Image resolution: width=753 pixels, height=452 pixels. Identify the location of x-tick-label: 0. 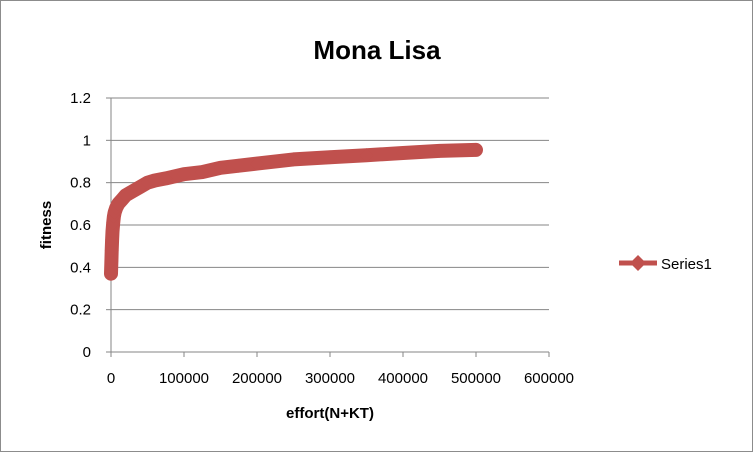
(111, 378).